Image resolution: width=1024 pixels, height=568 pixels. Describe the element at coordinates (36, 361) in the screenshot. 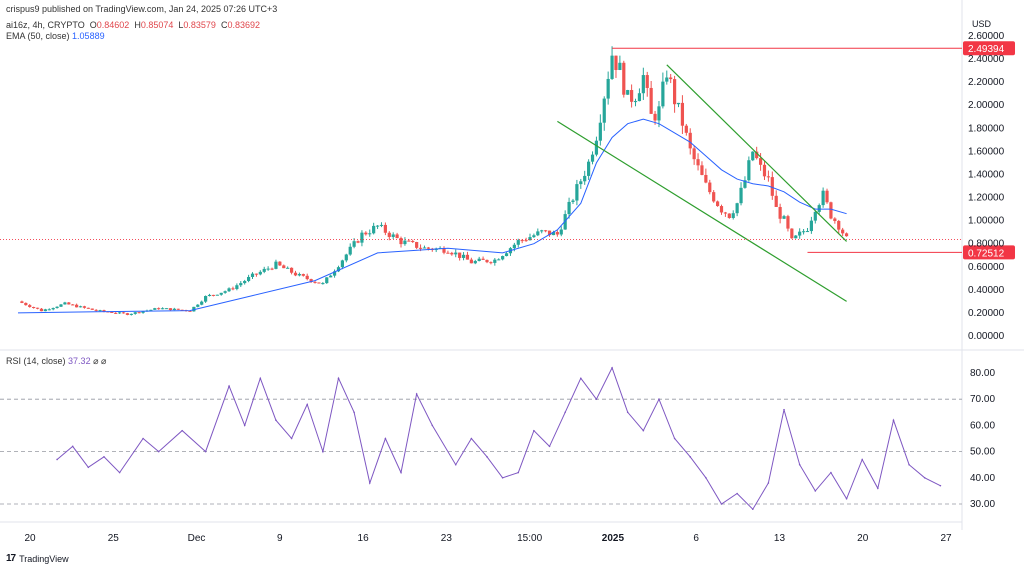

I see `rsi-label: RSI (14, close)` at that location.